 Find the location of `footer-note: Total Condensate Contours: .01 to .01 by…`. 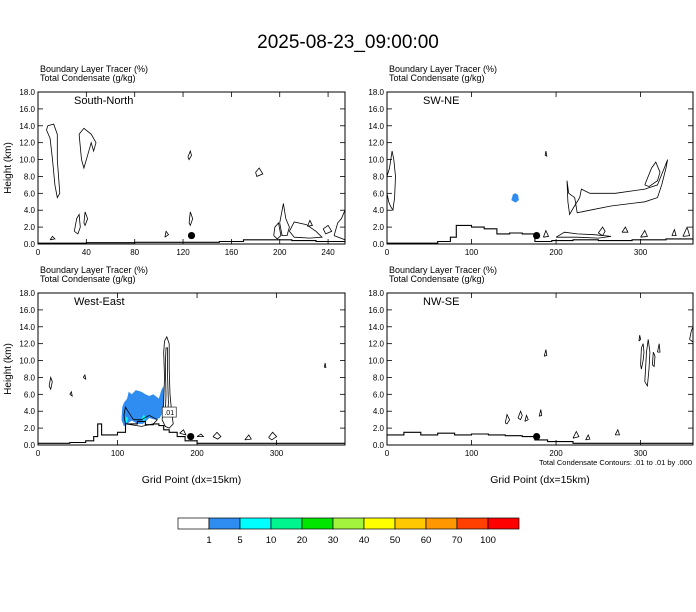

footer-note: Total Condensate Contours: .01 to .01 by… is located at coordinates (615, 462).